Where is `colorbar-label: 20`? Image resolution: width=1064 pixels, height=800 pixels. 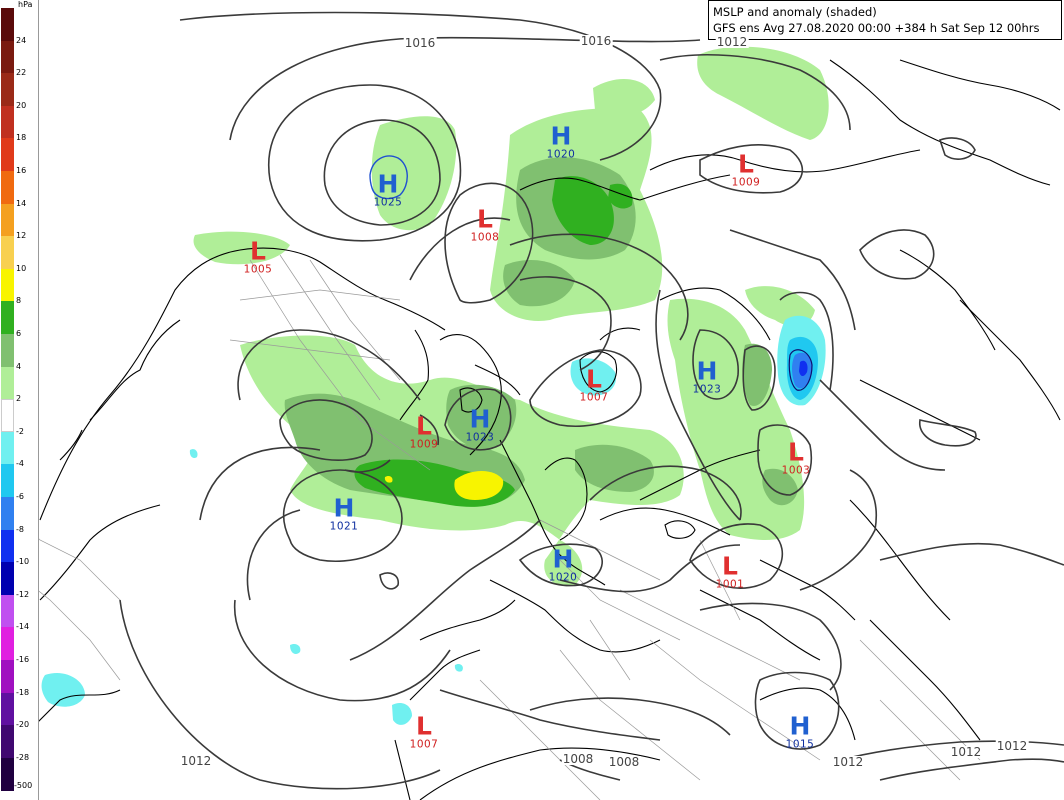 colorbar-label: 20 is located at coordinates (21, 105).